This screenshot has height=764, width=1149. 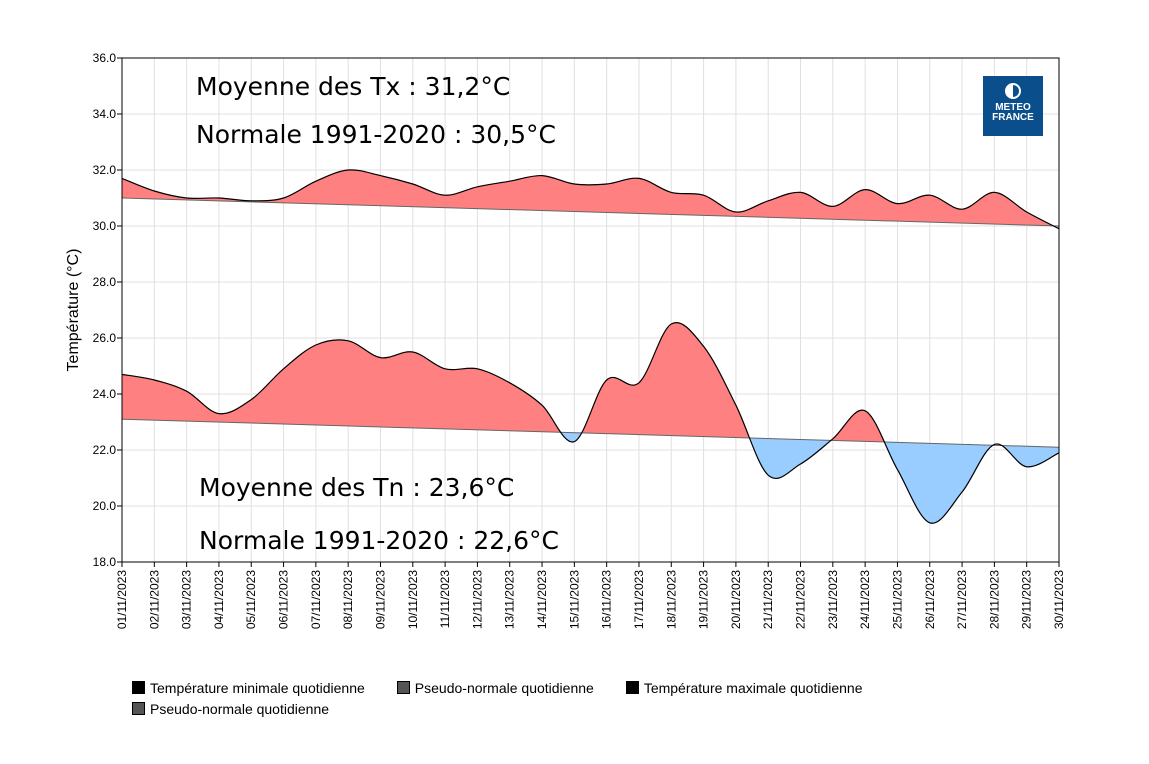 What do you see at coordinates (187, 599) in the screenshot?
I see `x-tick-label: 03/11/2023` at bounding box center [187, 599].